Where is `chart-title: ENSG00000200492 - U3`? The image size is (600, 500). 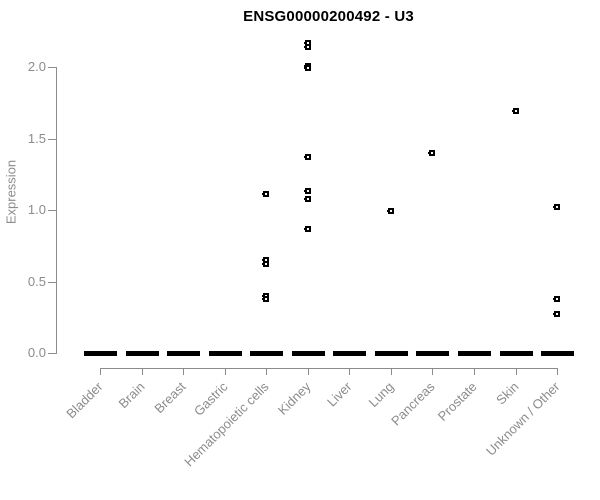
chart-title: ENSG00000200492 - U3 is located at coordinates (328, 16).